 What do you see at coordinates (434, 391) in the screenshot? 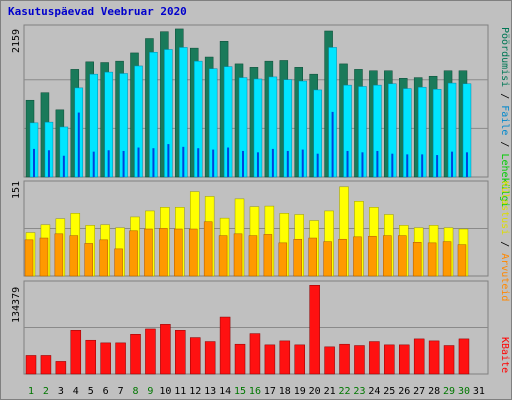
I see `x-tick-label: 28` at bounding box center [434, 391].